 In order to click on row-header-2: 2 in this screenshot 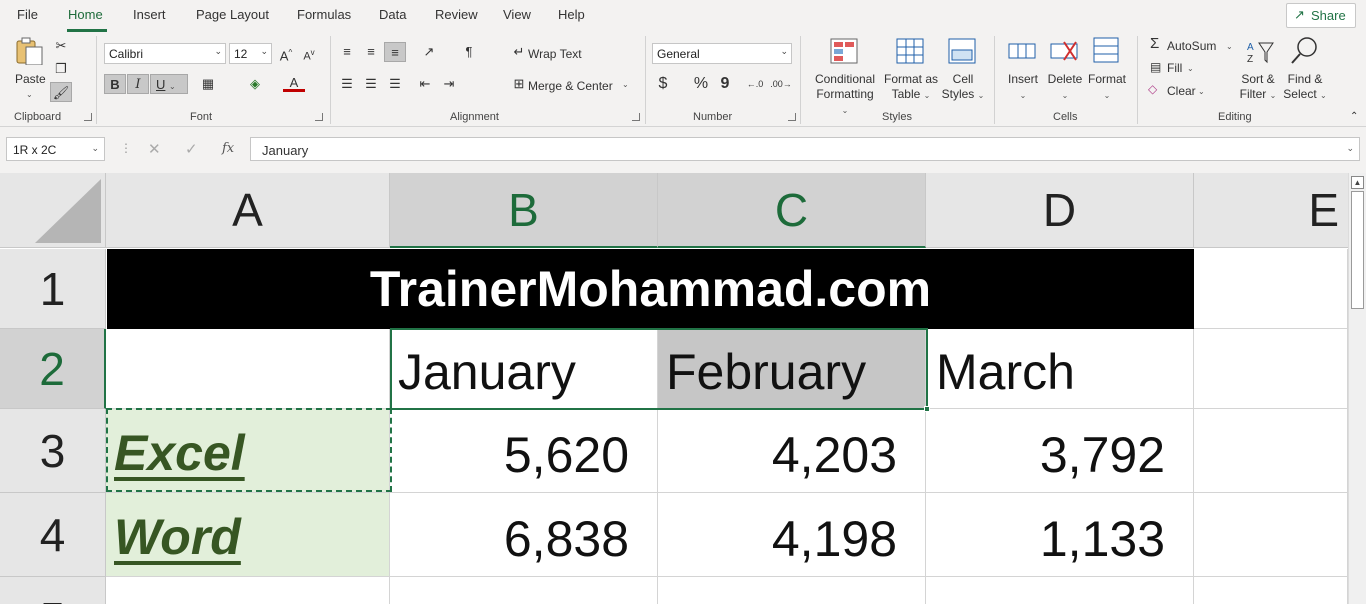, I will do `click(53, 369)`.